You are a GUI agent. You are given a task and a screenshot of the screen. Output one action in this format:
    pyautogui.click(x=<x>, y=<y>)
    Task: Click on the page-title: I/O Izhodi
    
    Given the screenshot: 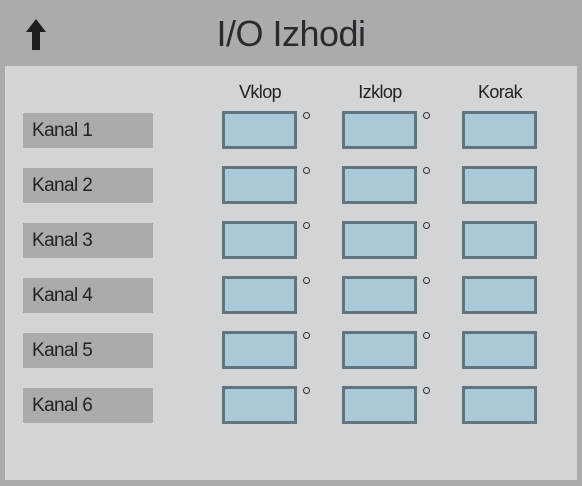 What is the action you would take?
    pyautogui.click(x=291, y=33)
    